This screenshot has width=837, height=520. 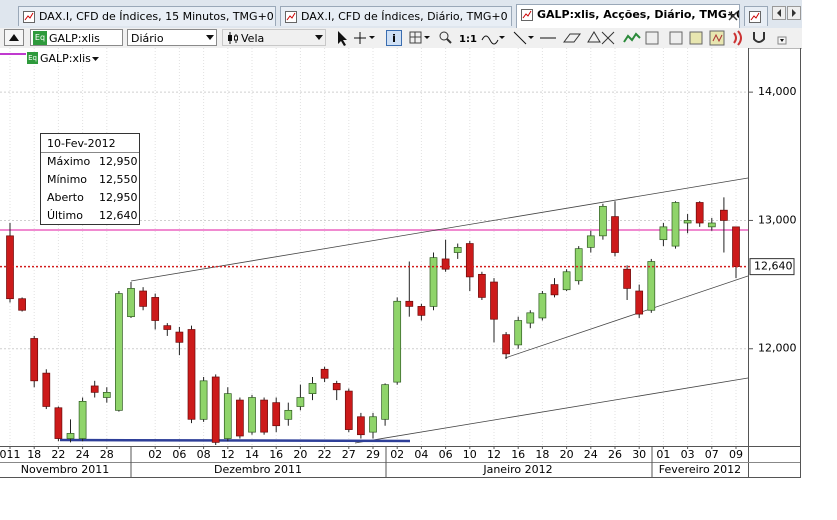 I want to click on tool-icons: i 1:1, so click(x=564, y=38).